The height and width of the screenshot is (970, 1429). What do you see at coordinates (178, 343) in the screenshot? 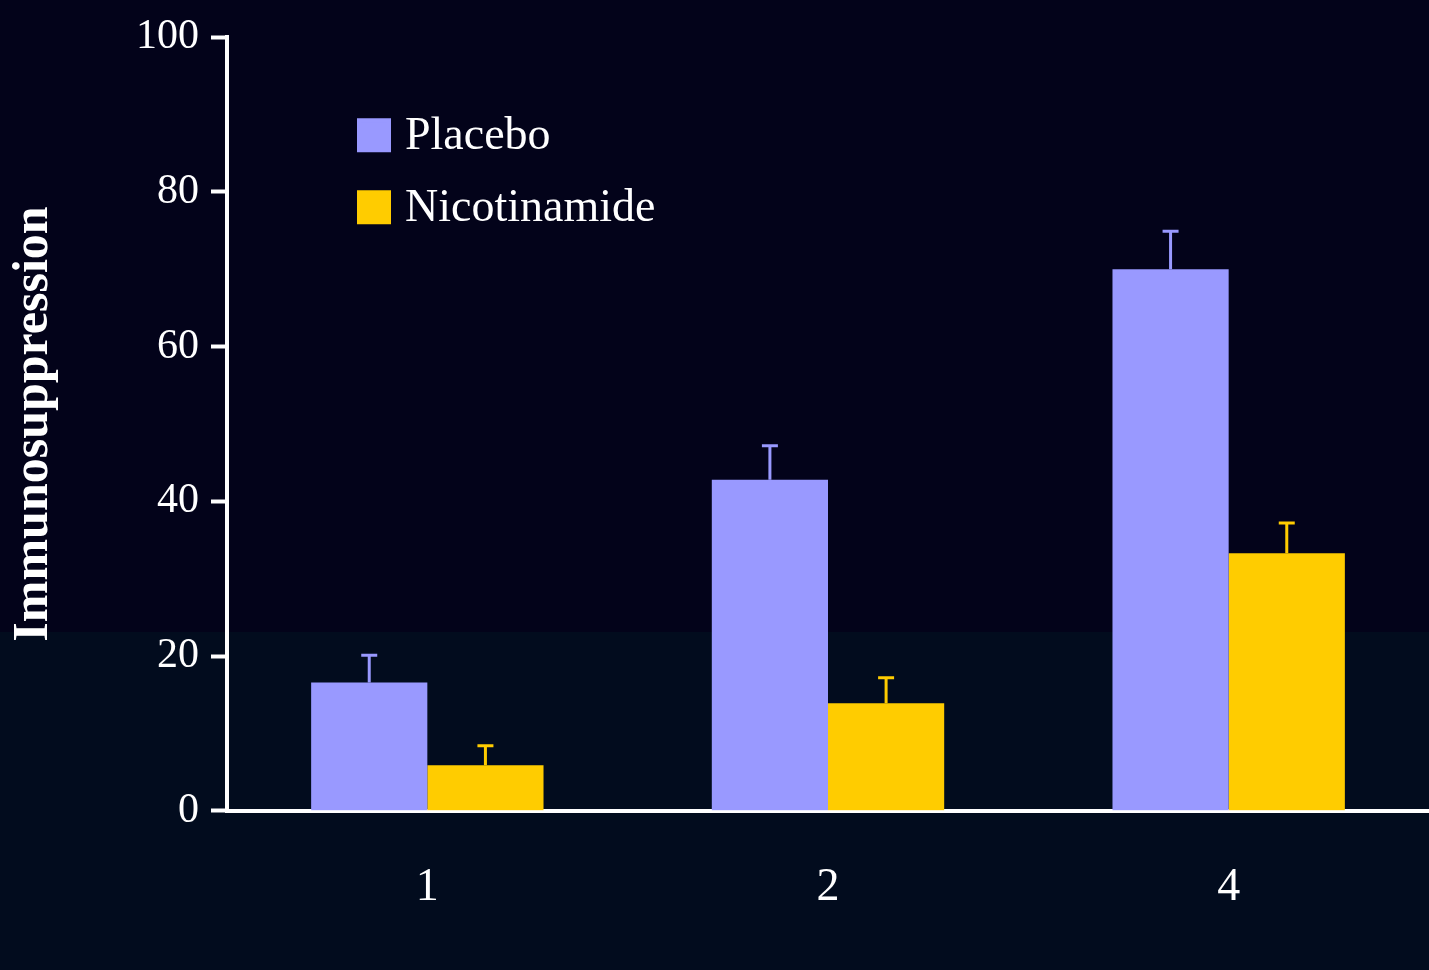
I see `y-tick-label: 60` at bounding box center [178, 343].